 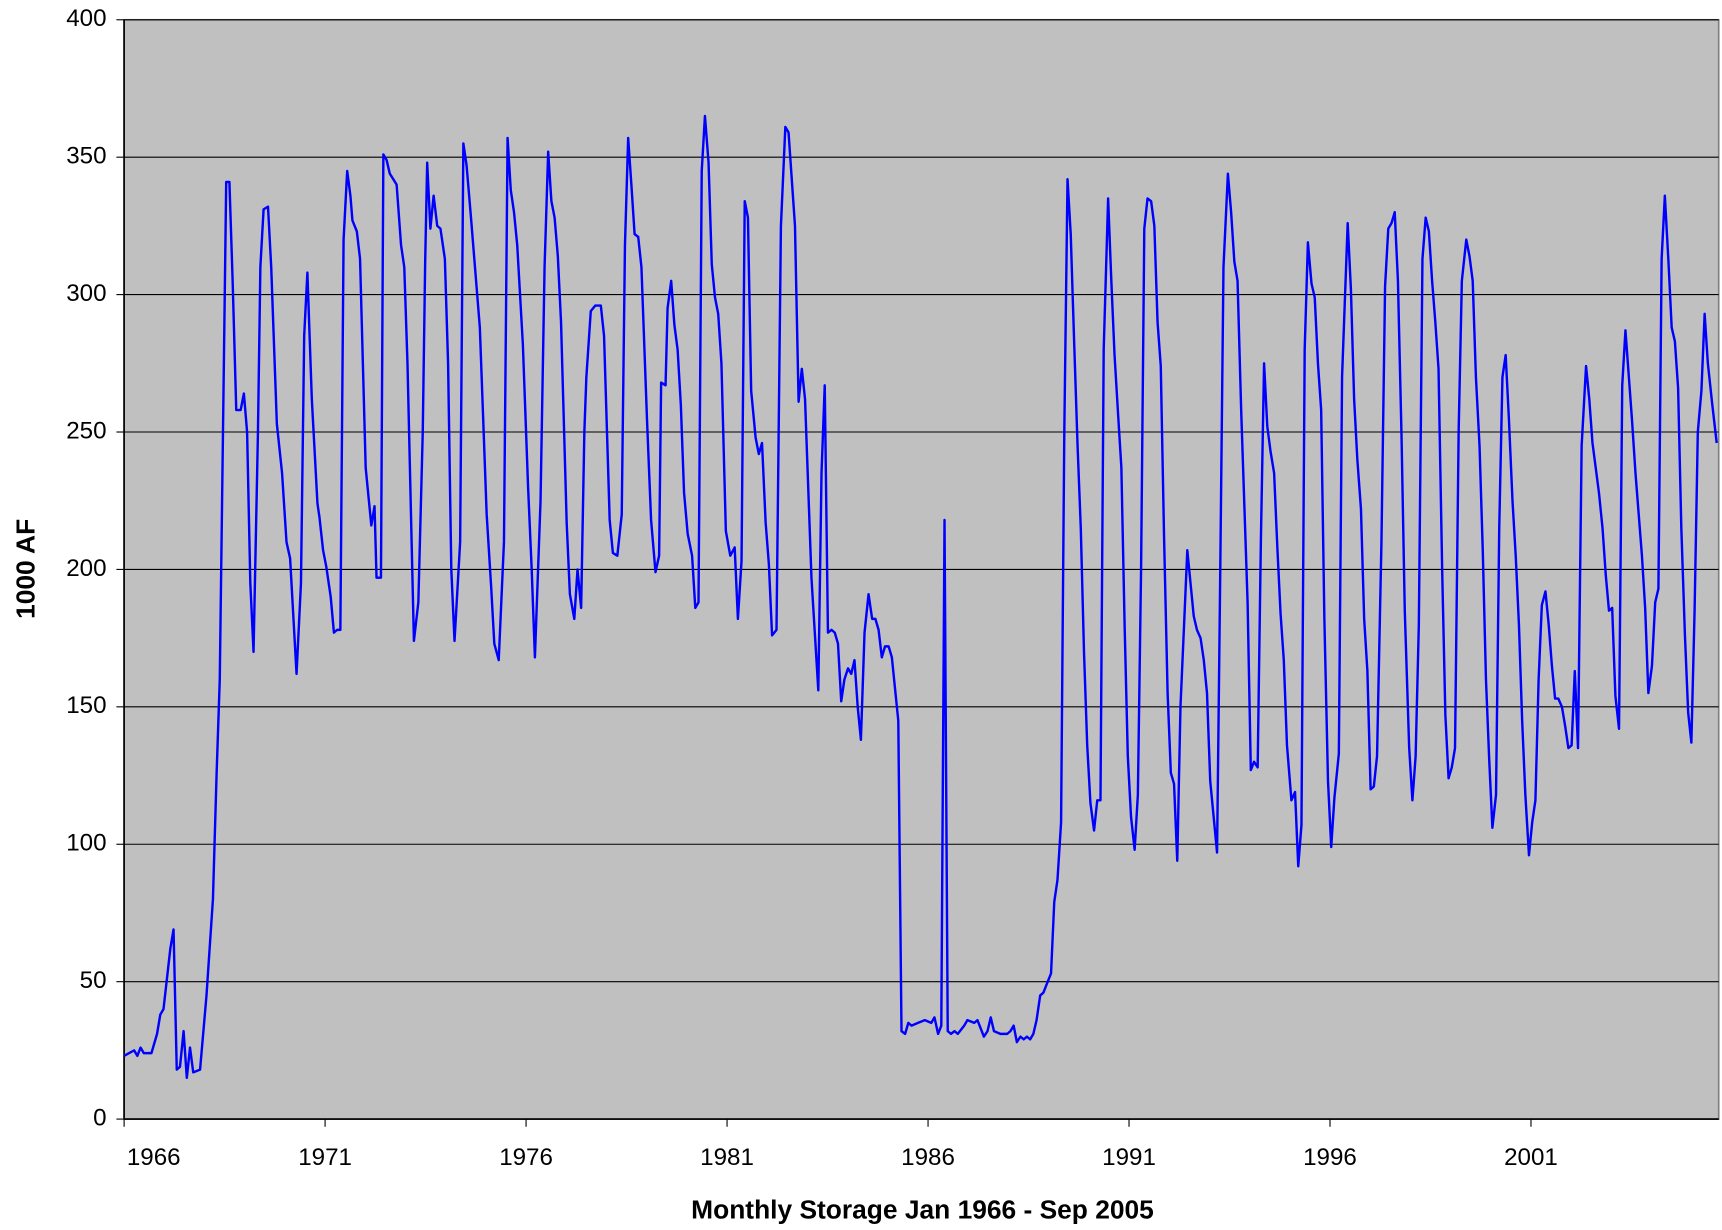 I want to click on x-tick-label: 1991, so click(x=1129, y=1157).